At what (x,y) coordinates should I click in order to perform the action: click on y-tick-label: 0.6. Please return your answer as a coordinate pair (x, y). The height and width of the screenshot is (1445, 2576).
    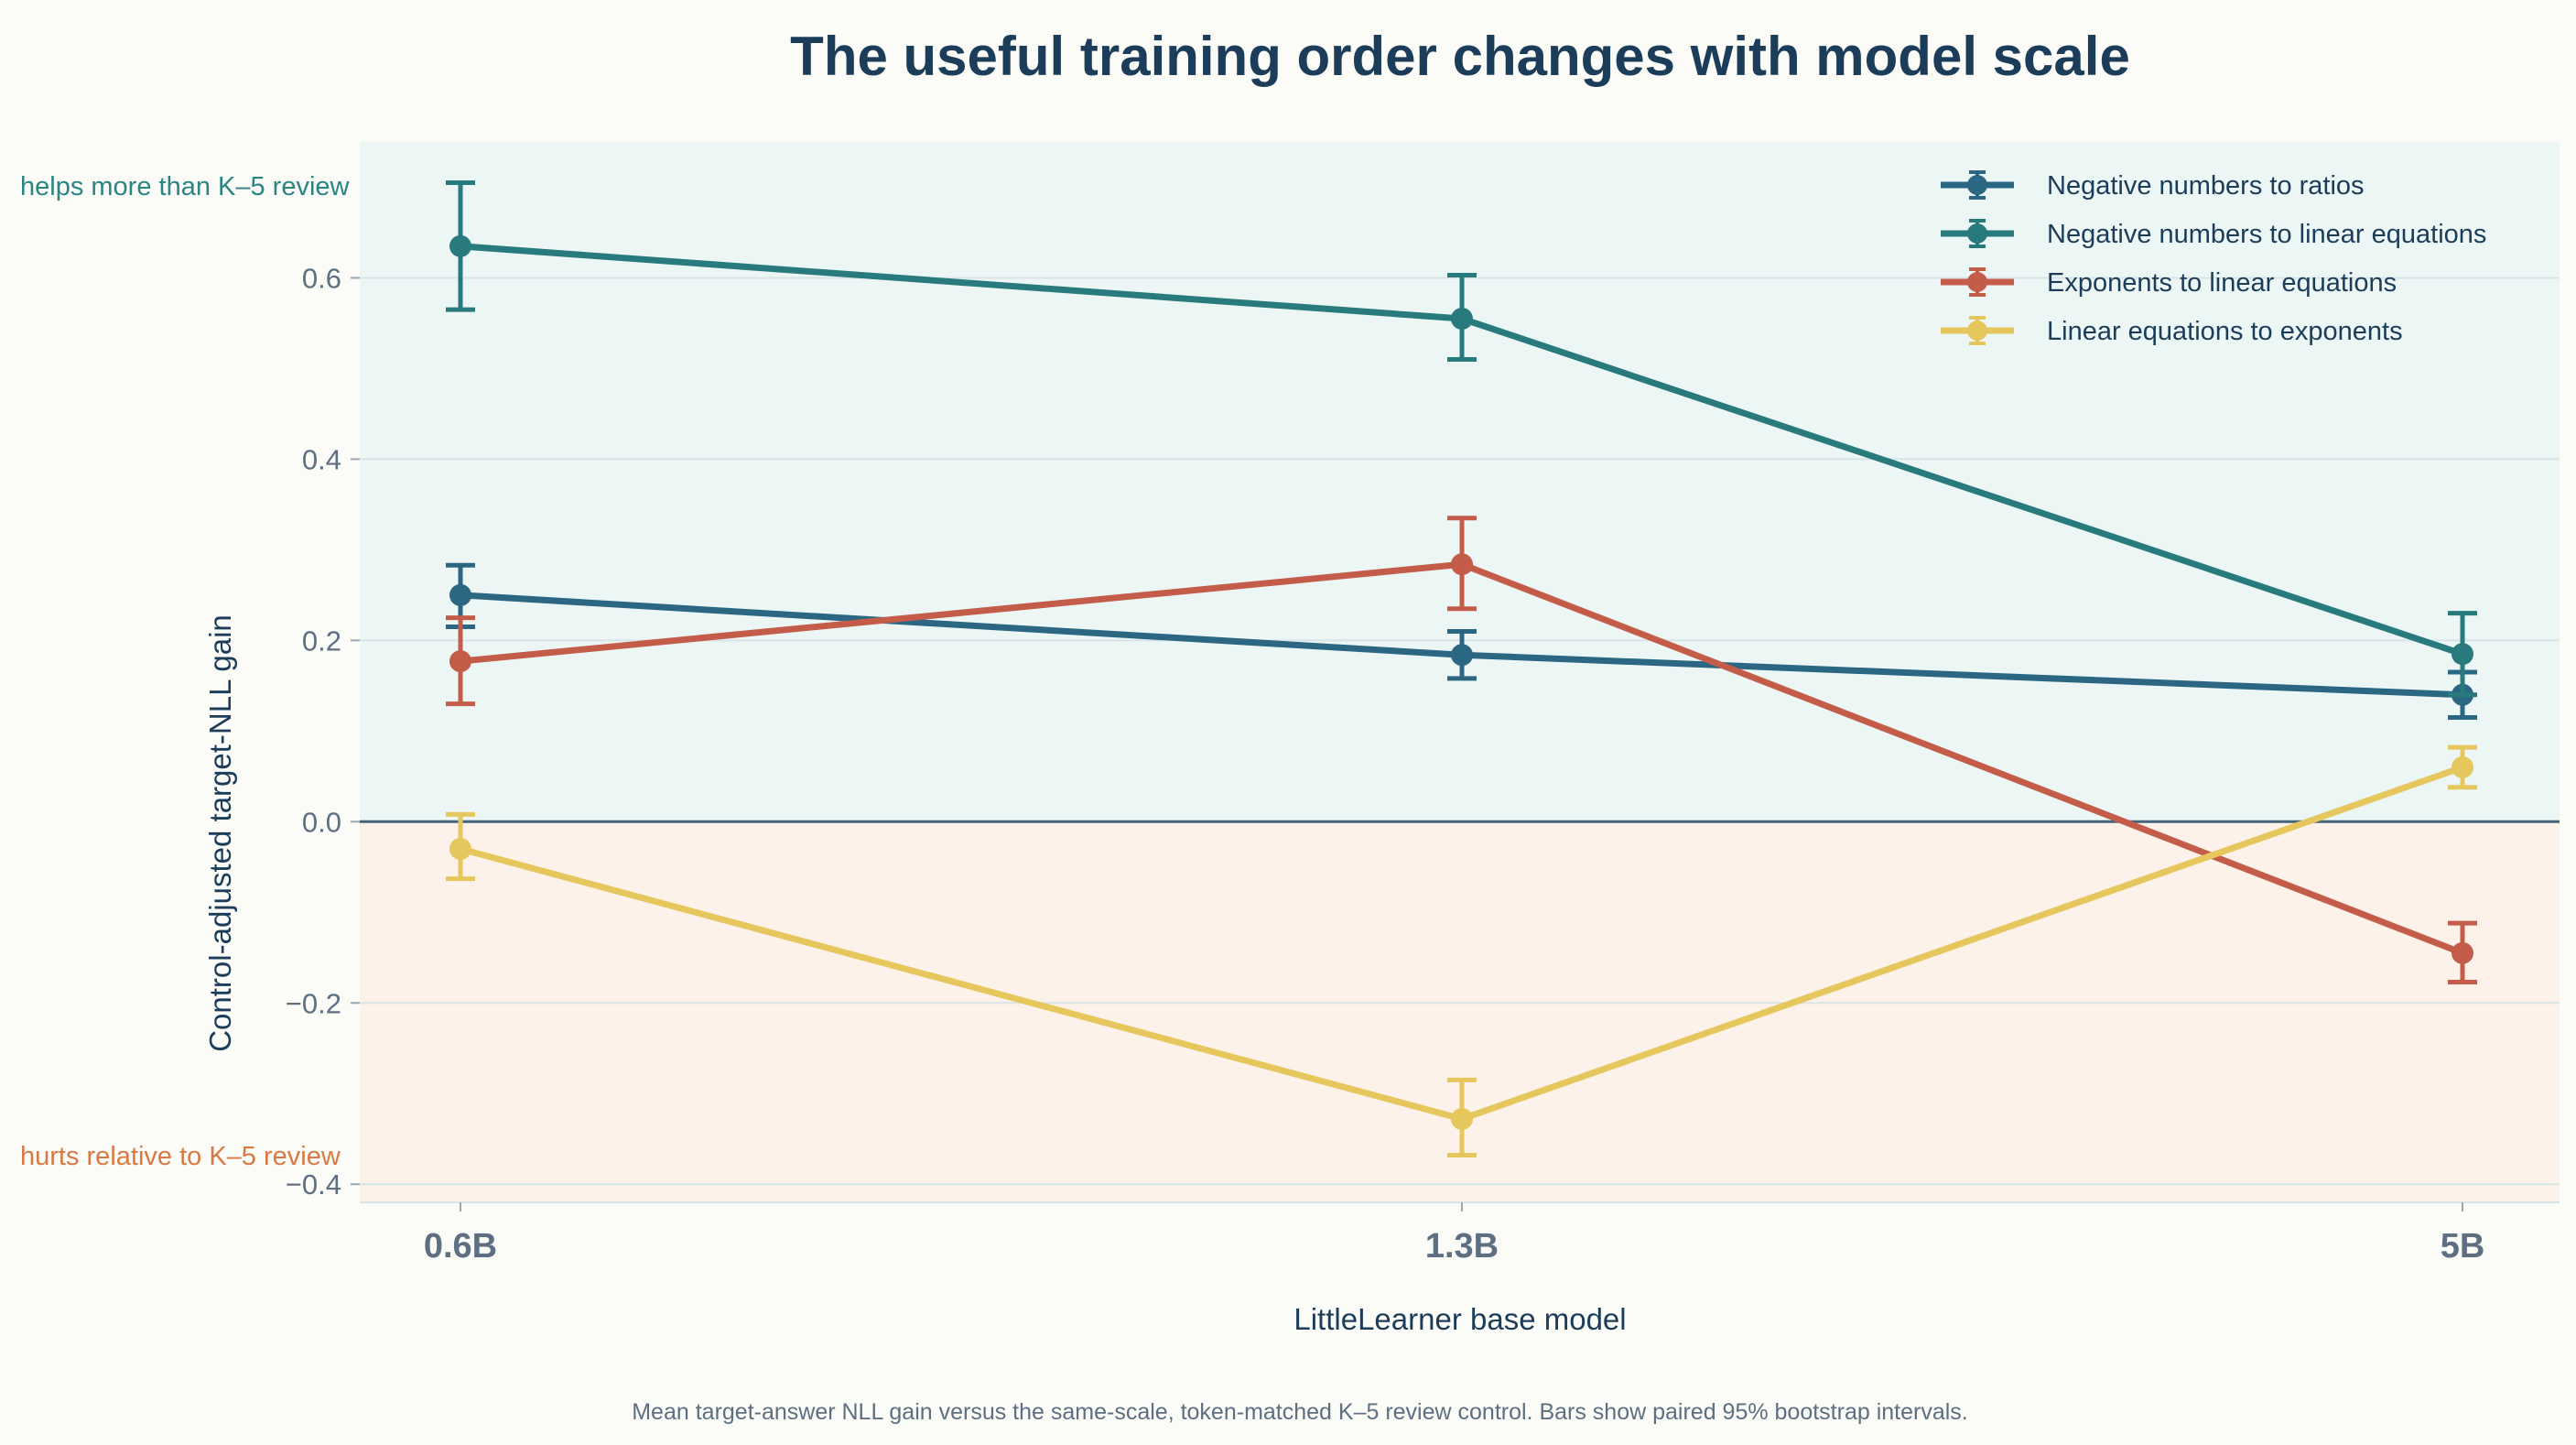
    Looking at the image, I should click on (322, 278).